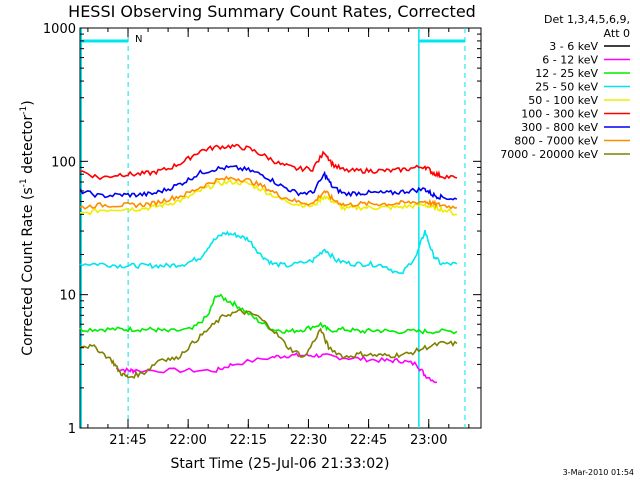 This screenshot has height=480, width=640. What do you see at coordinates (279, 464) in the screenshot?
I see `x-axis-label: Start Time (25-Jul-06 21:33:02)` at bounding box center [279, 464].